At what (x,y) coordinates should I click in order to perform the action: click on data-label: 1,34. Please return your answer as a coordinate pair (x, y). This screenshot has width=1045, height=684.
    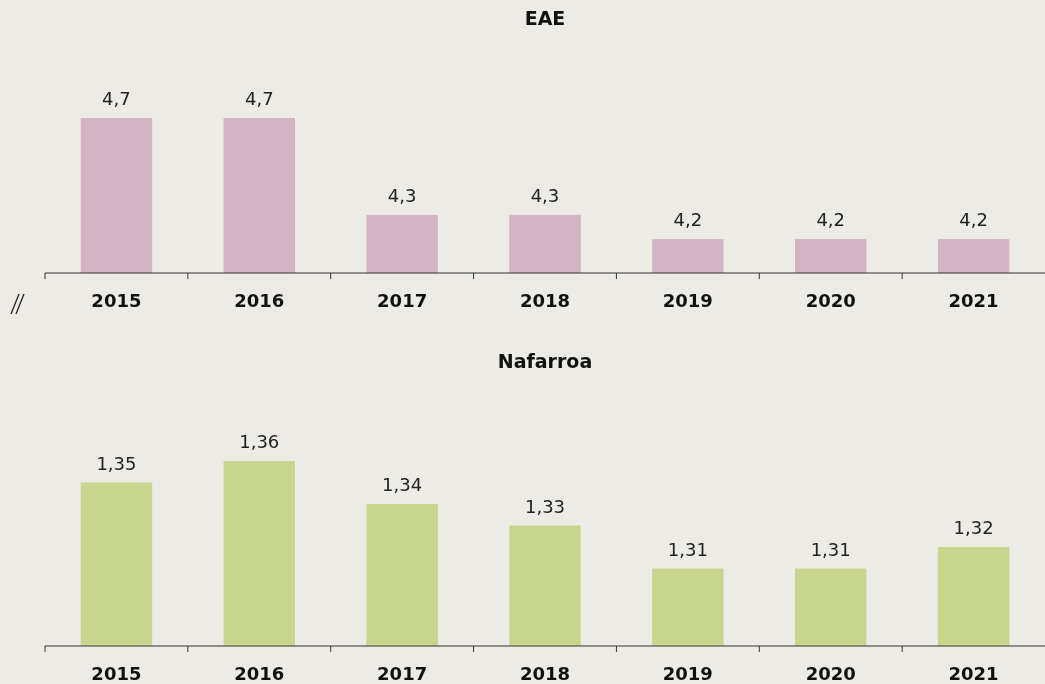
    Looking at the image, I should click on (402, 485).